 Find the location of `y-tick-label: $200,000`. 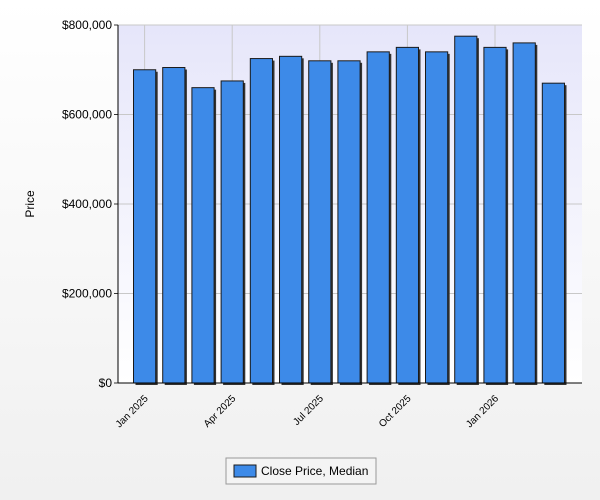

y-tick-label: $200,000 is located at coordinates (87, 294).